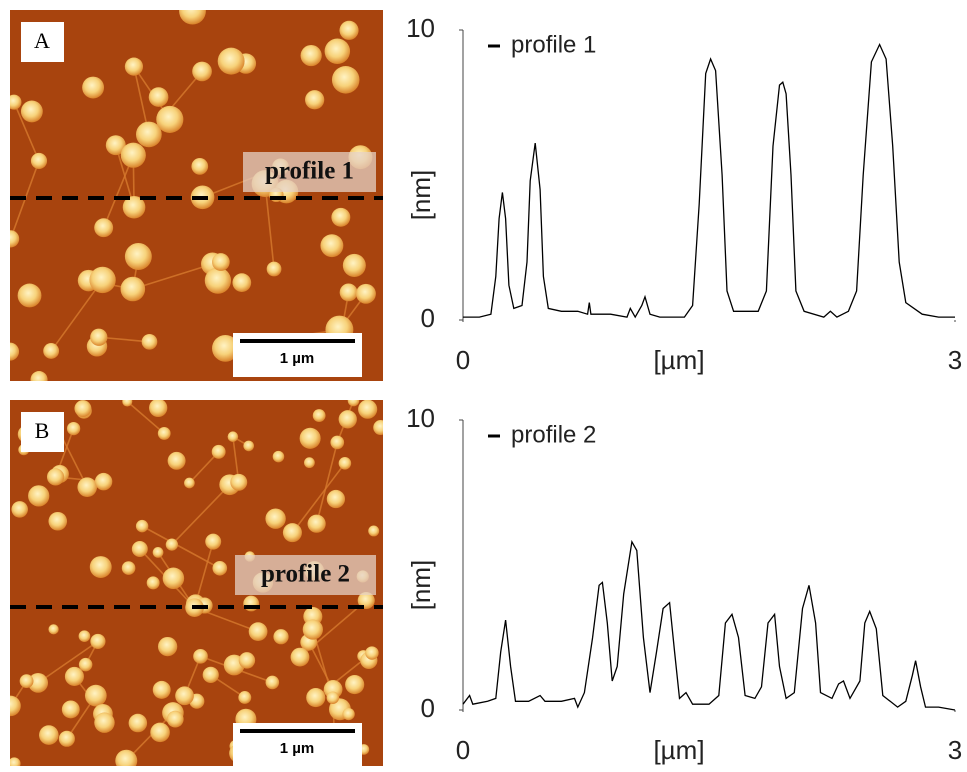  What do you see at coordinates (420, 418) in the screenshot?
I see `y-tick-label: 10` at bounding box center [420, 418].